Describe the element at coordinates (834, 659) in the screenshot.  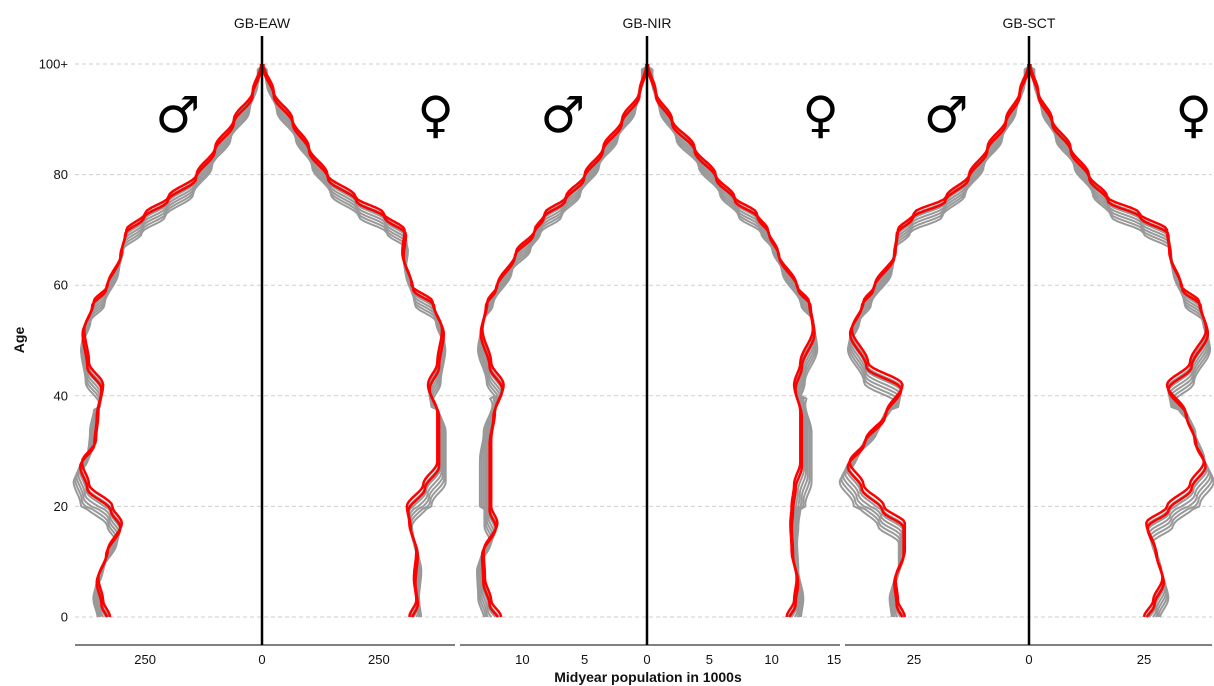
I see `x-tick-label: 15` at that location.